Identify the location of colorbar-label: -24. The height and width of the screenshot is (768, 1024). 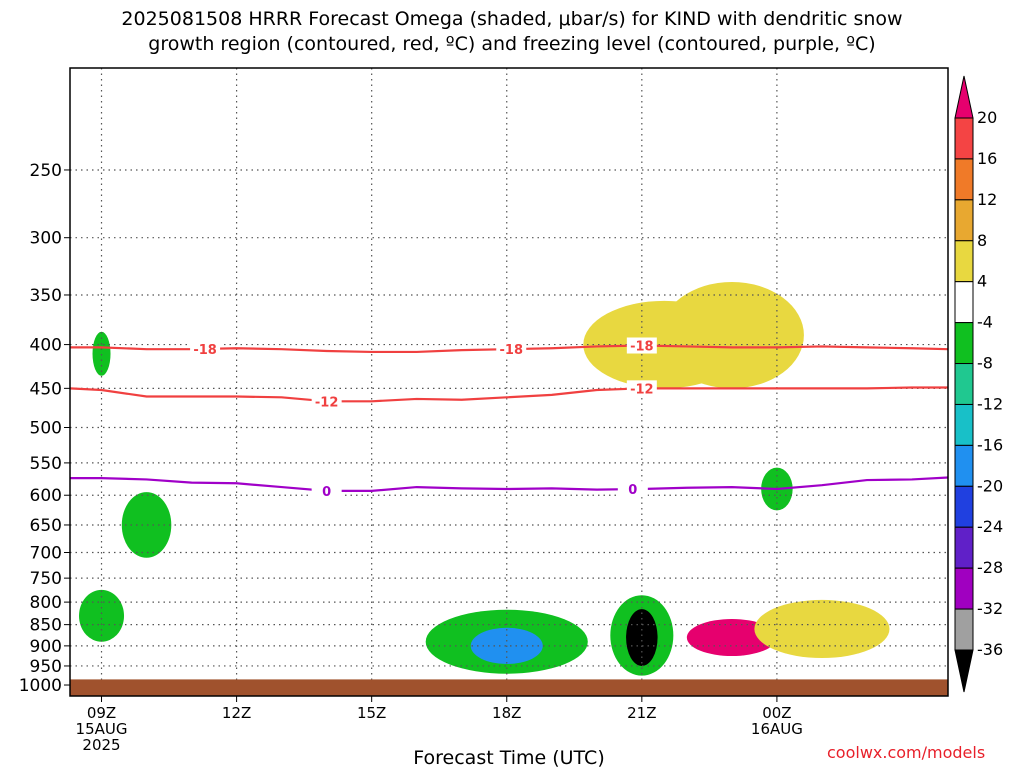
(990, 526).